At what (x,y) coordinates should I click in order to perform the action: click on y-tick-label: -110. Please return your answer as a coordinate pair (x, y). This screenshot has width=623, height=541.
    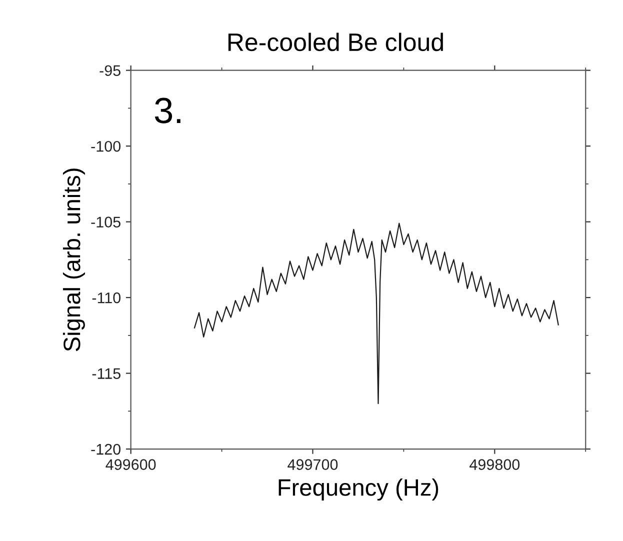
    Looking at the image, I should click on (106, 298).